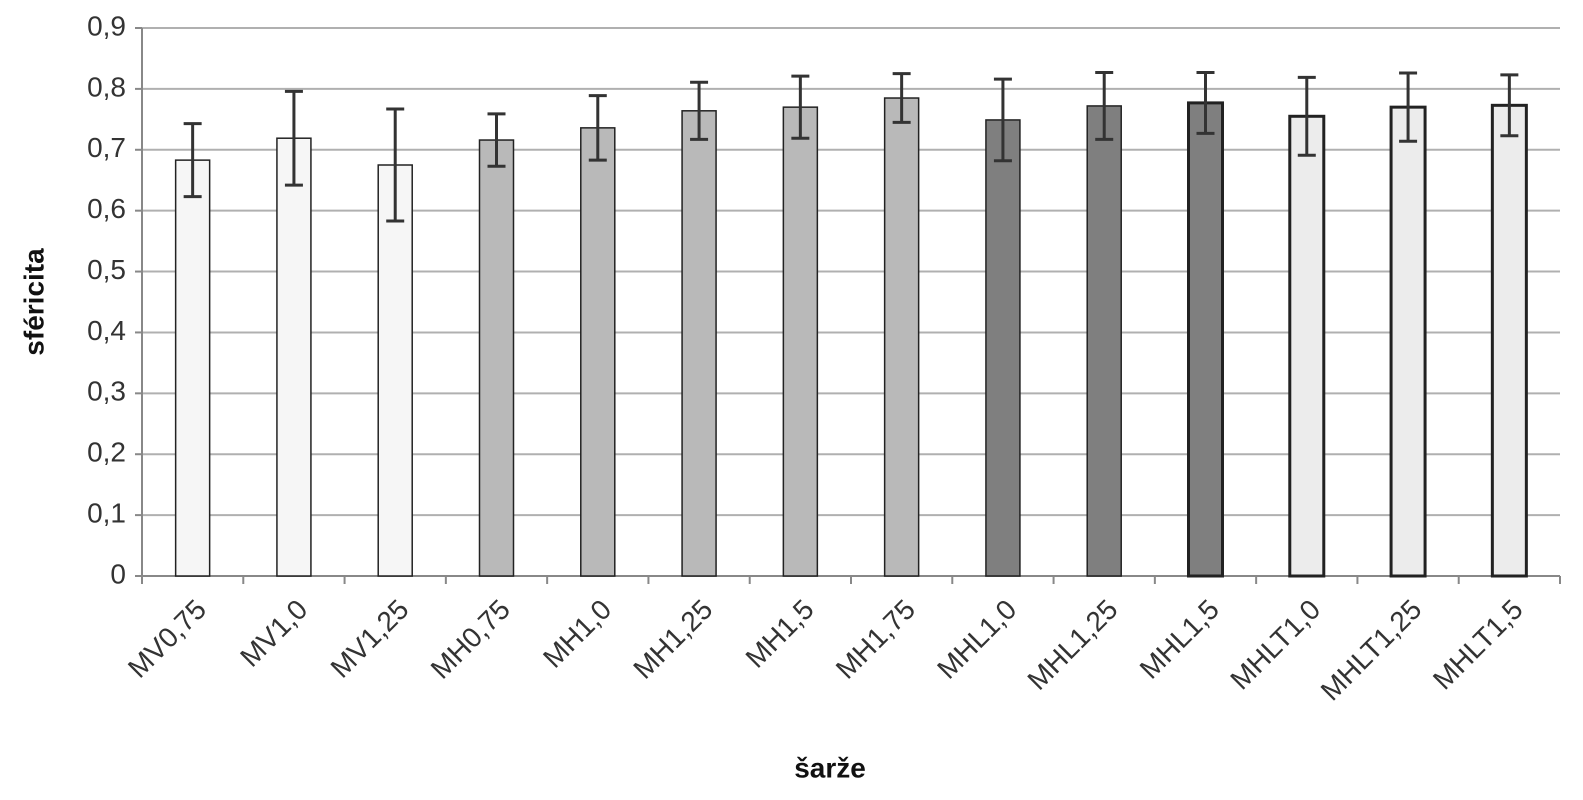 This screenshot has width=1583, height=800. What do you see at coordinates (577, 634) in the screenshot?
I see `x-tick-label: MH1,0` at bounding box center [577, 634].